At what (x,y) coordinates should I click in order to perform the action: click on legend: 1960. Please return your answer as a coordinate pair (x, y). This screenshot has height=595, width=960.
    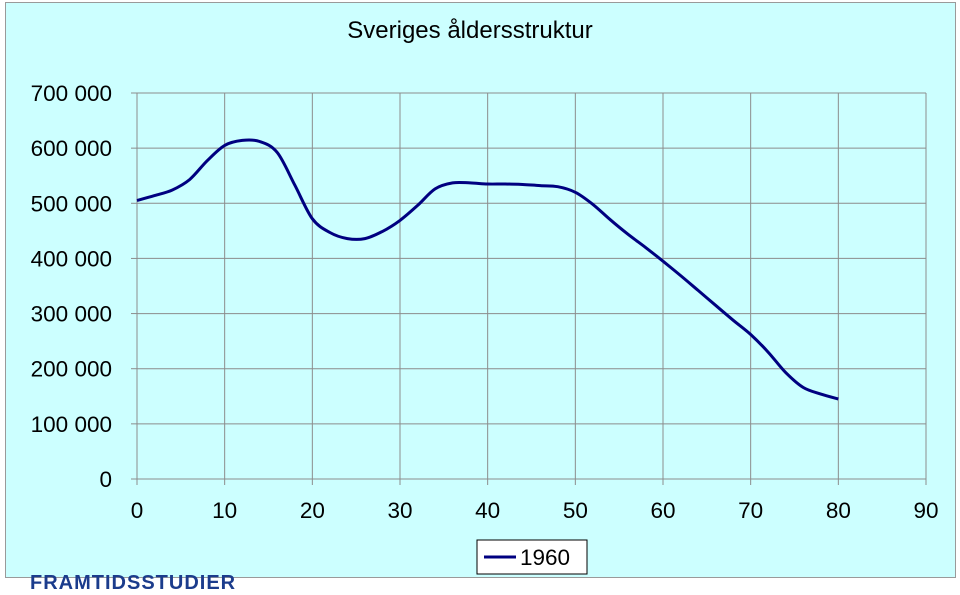
    Looking at the image, I should click on (532, 557).